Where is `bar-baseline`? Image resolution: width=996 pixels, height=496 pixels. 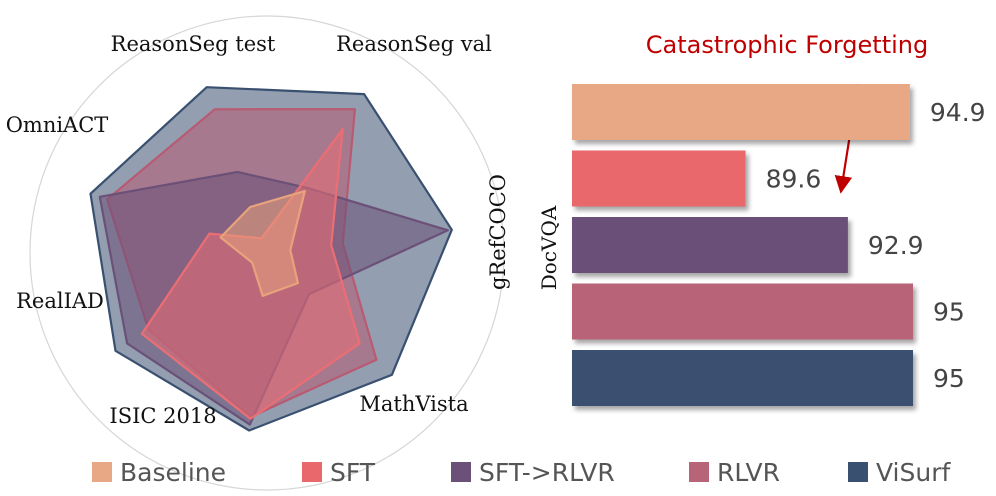
bar-baseline is located at coordinates (741, 112).